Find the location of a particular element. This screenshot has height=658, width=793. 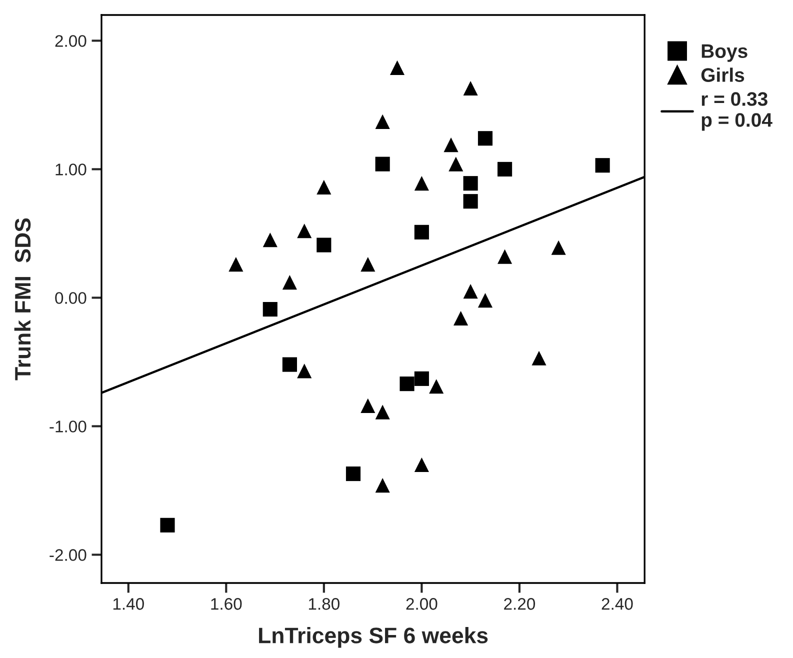

x-tick-label: 2.40 is located at coordinates (617, 604).